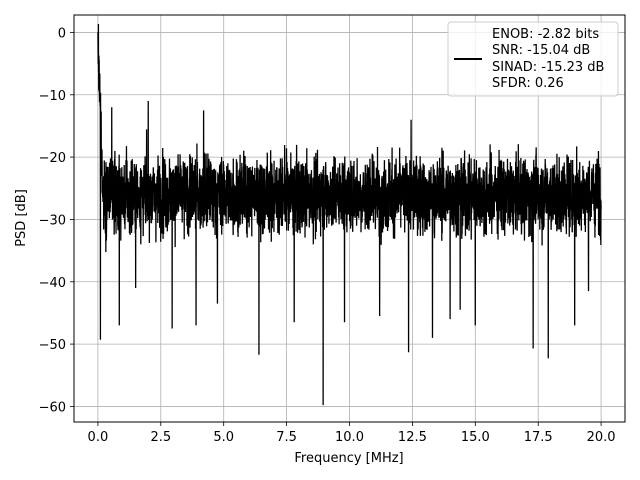 Image resolution: width=640 pixels, height=480 pixels. Describe the element at coordinates (545, 34) in the screenshot. I see `legend-enob: ENOB: -2.82 bits` at that location.